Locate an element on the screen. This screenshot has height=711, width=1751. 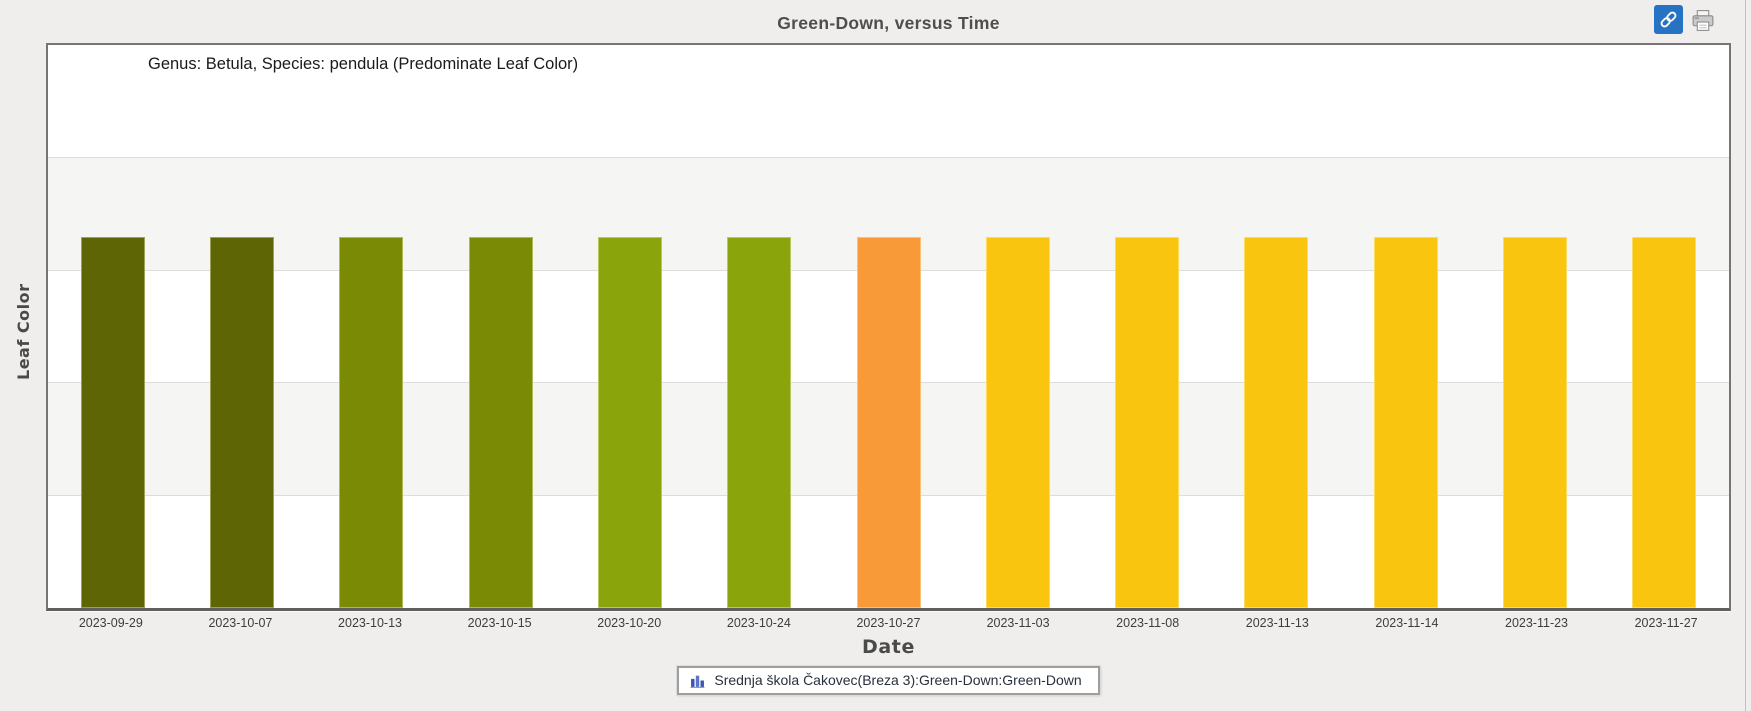
x-tick-label: 2023-10-15 is located at coordinates (499, 623).